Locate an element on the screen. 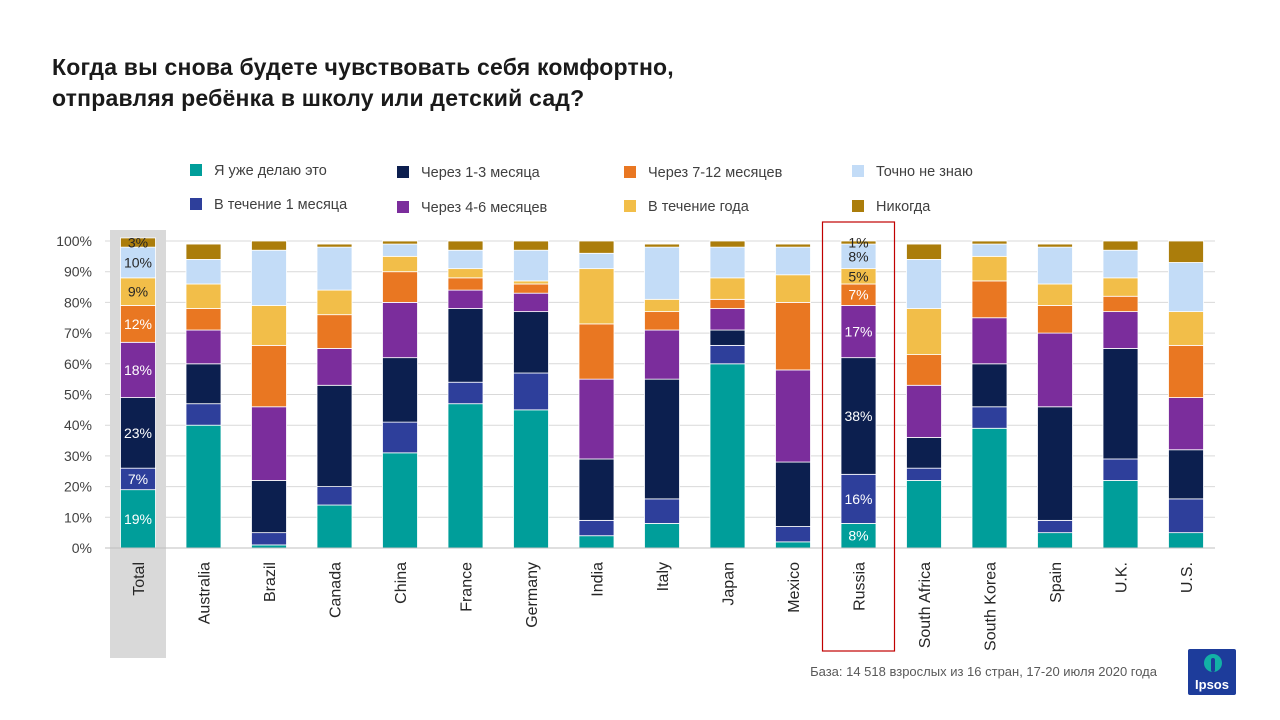  x-tick-label-total: Total is located at coordinates (139, 579).